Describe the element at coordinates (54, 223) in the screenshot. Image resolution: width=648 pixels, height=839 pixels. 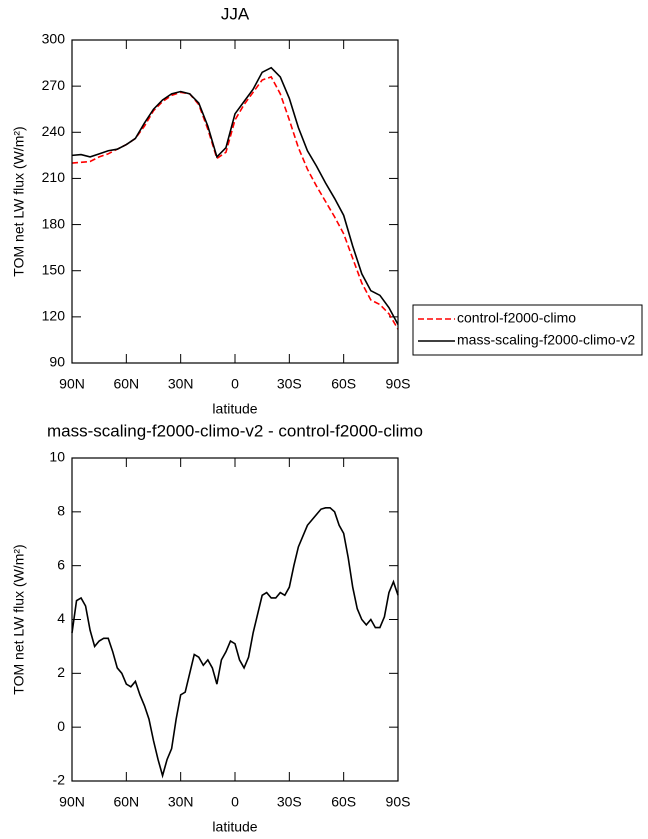
I see `y-tick-label: 180` at that location.